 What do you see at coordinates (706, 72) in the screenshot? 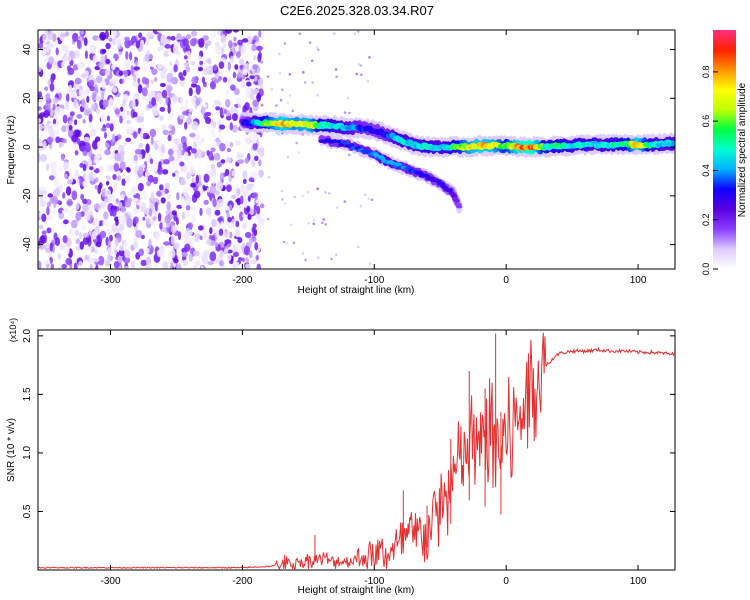
I see `colorbar-tick-label: 0.8` at bounding box center [706, 72].